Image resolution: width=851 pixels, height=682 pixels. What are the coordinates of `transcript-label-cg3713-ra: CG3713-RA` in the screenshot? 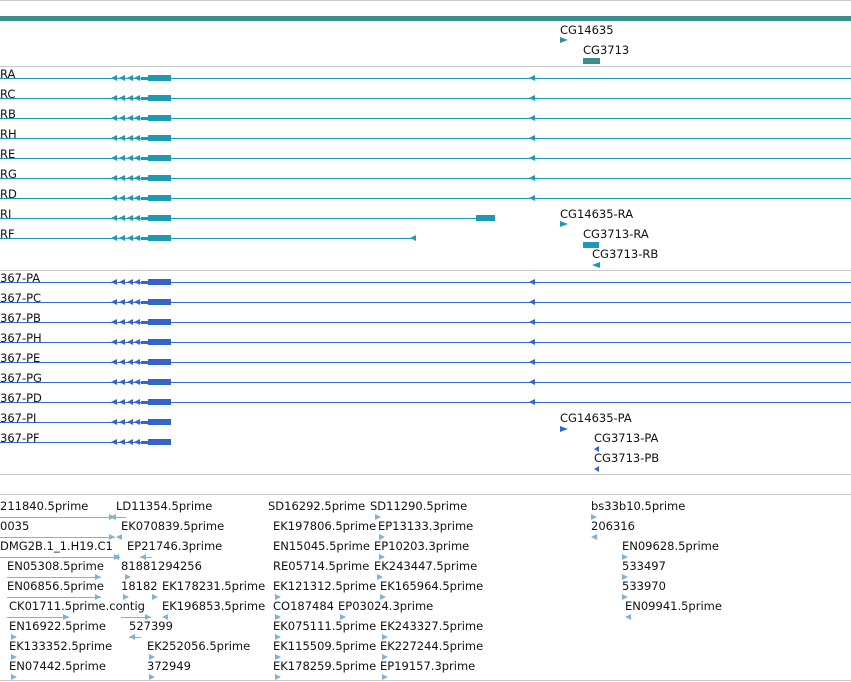 It's located at (616, 234).